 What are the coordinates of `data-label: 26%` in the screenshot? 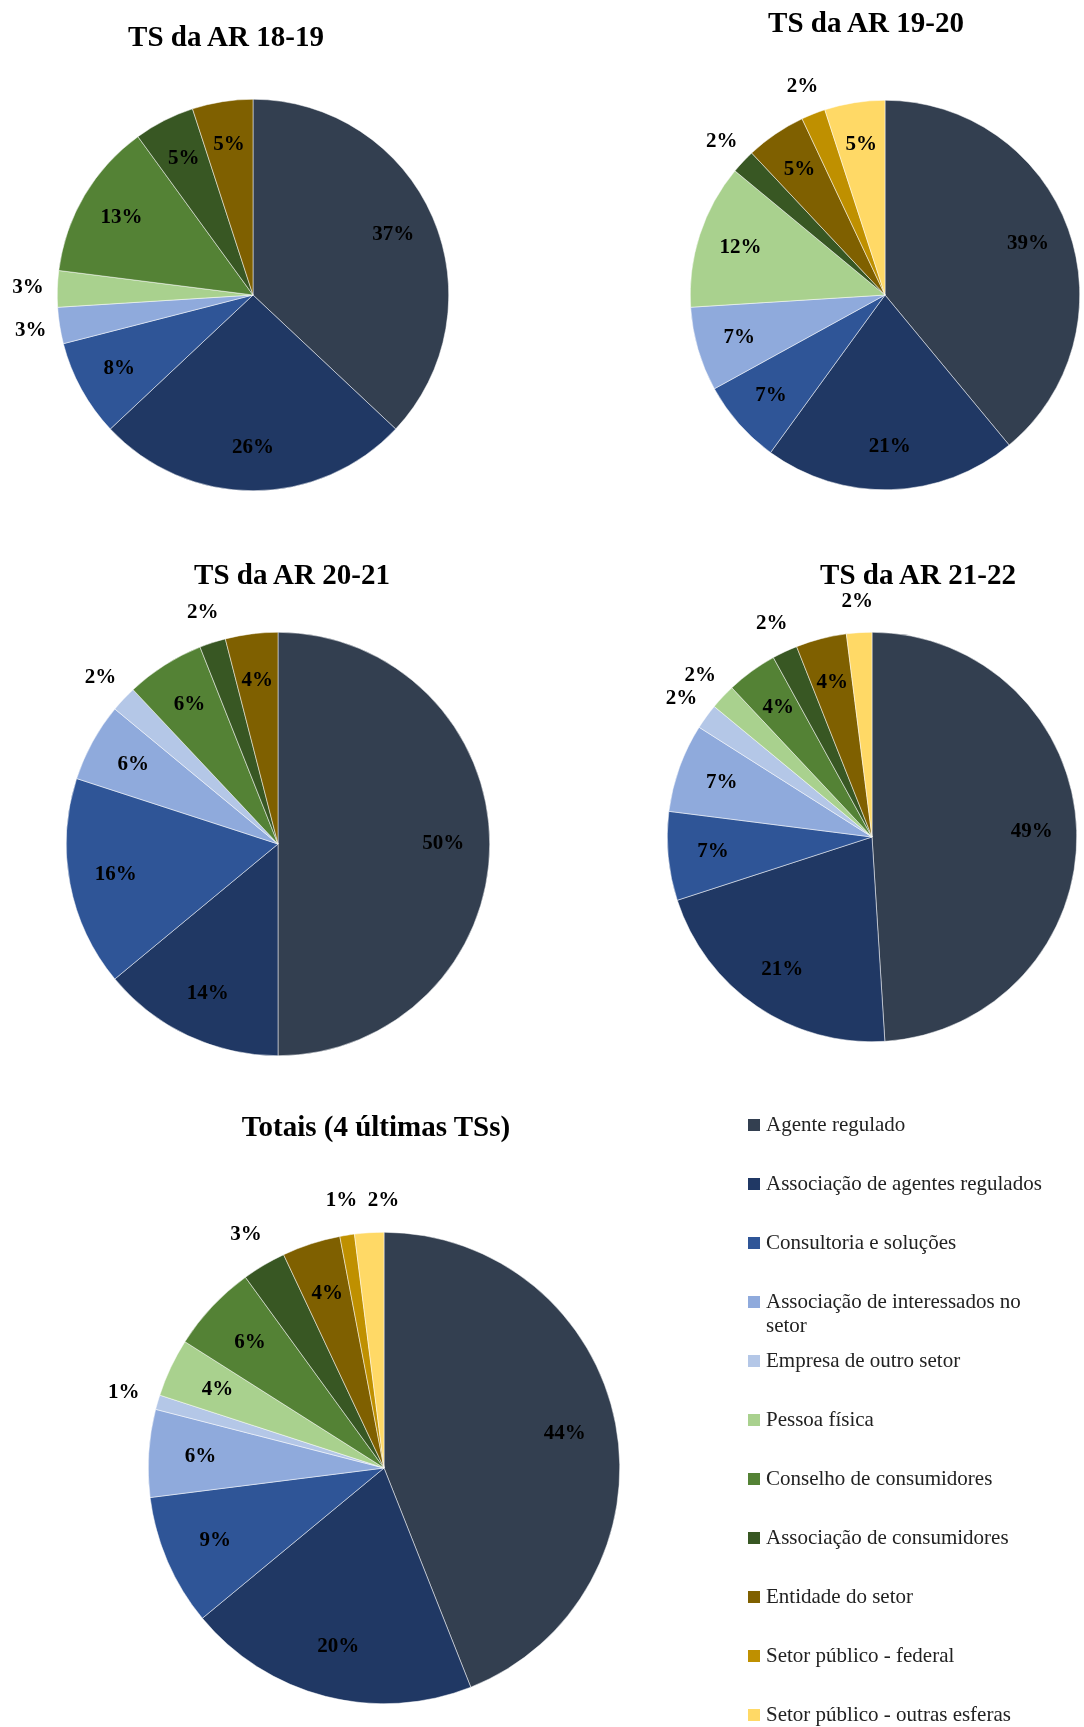 It's located at (253, 446).